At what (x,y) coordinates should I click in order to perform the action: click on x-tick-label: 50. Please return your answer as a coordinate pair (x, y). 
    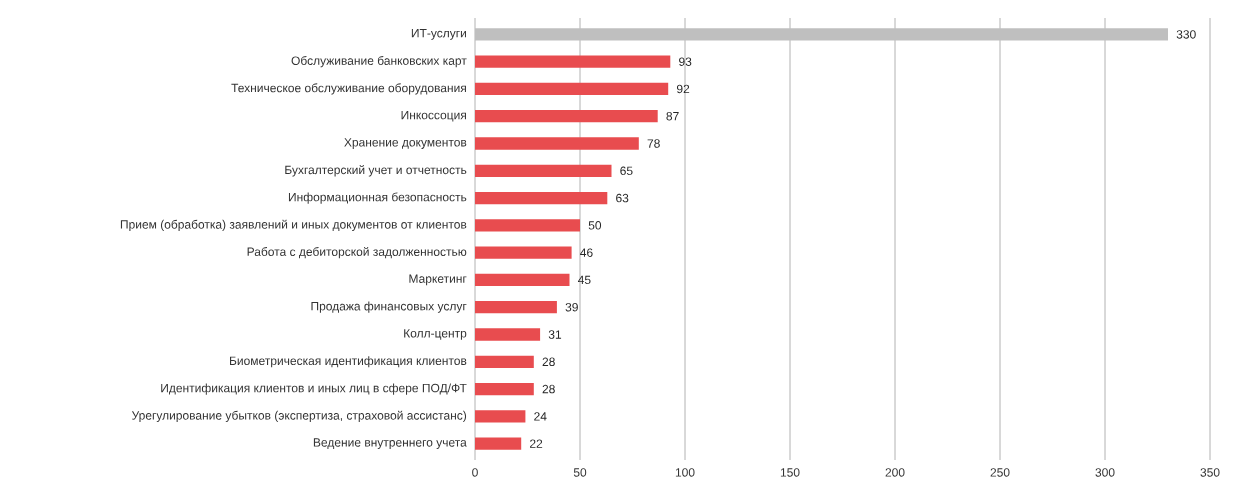
    Looking at the image, I should click on (580, 472).